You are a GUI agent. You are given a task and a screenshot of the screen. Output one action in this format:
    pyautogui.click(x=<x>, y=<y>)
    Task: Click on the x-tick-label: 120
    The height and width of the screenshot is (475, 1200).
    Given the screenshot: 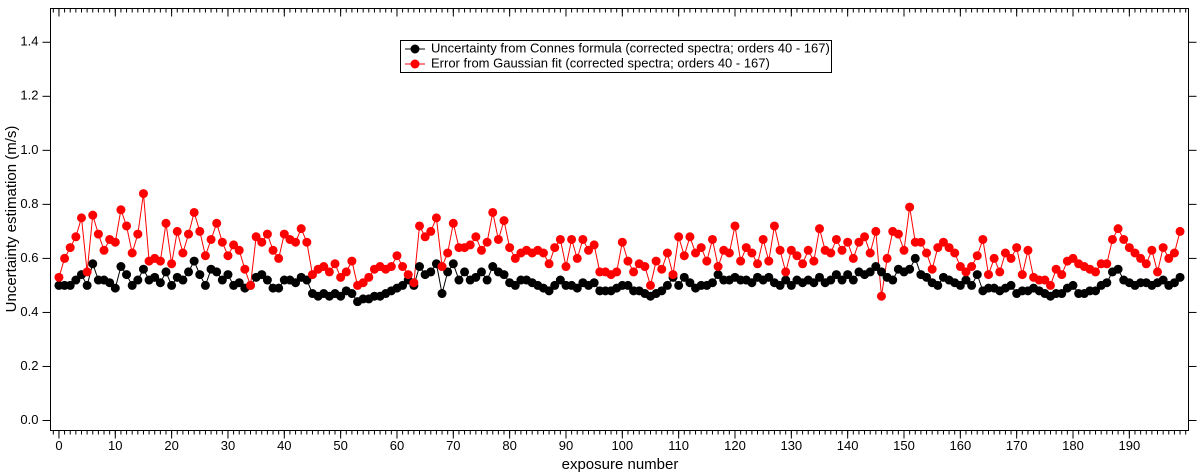 What is the action you would take?
    pyautogui.click(x=735, y=445)
    